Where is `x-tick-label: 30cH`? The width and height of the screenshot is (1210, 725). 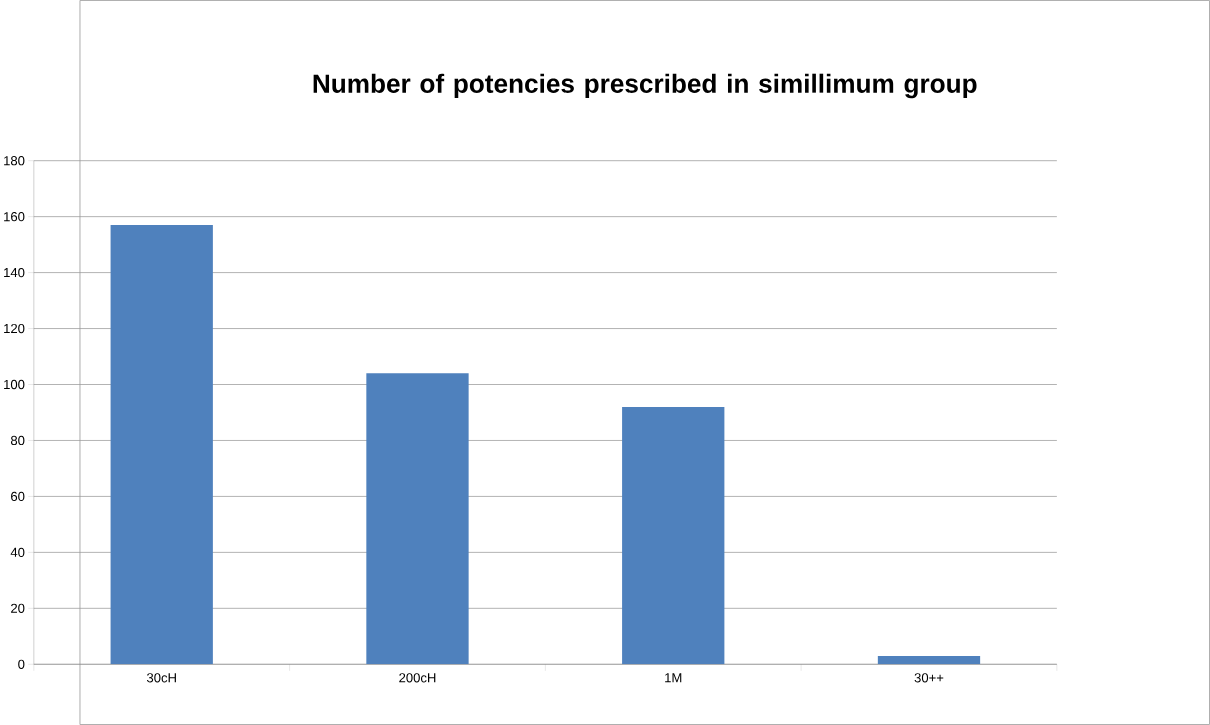
x-tick-label: 30cH is located at coordinates (161, 678).